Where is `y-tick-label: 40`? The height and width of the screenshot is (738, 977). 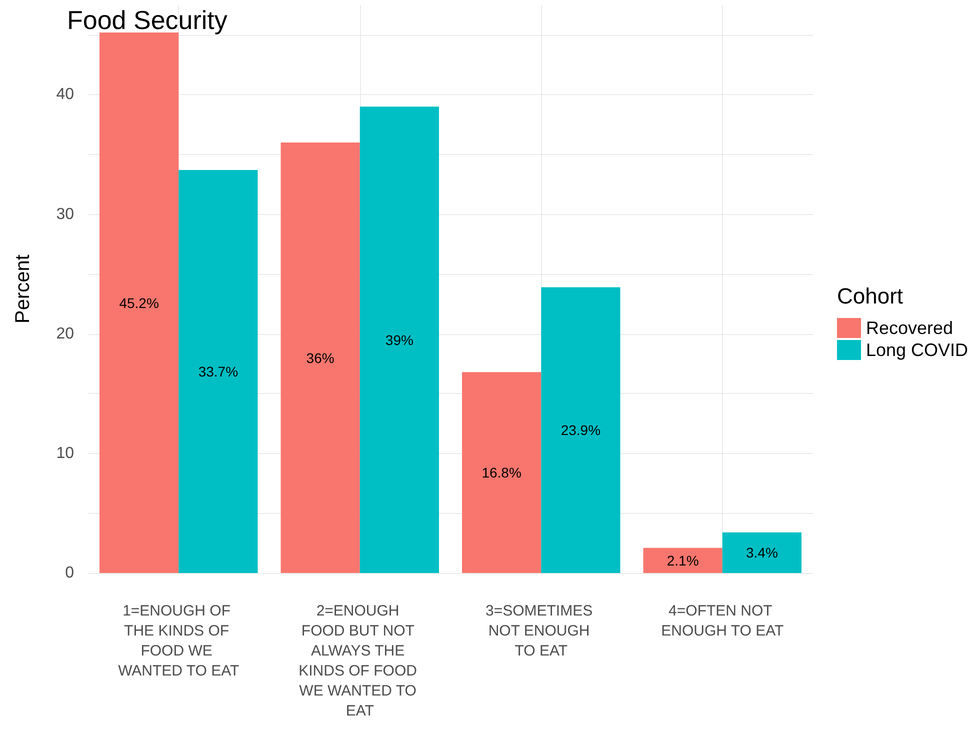 y-tick-label: 40 is located at coordinates (65, 95).